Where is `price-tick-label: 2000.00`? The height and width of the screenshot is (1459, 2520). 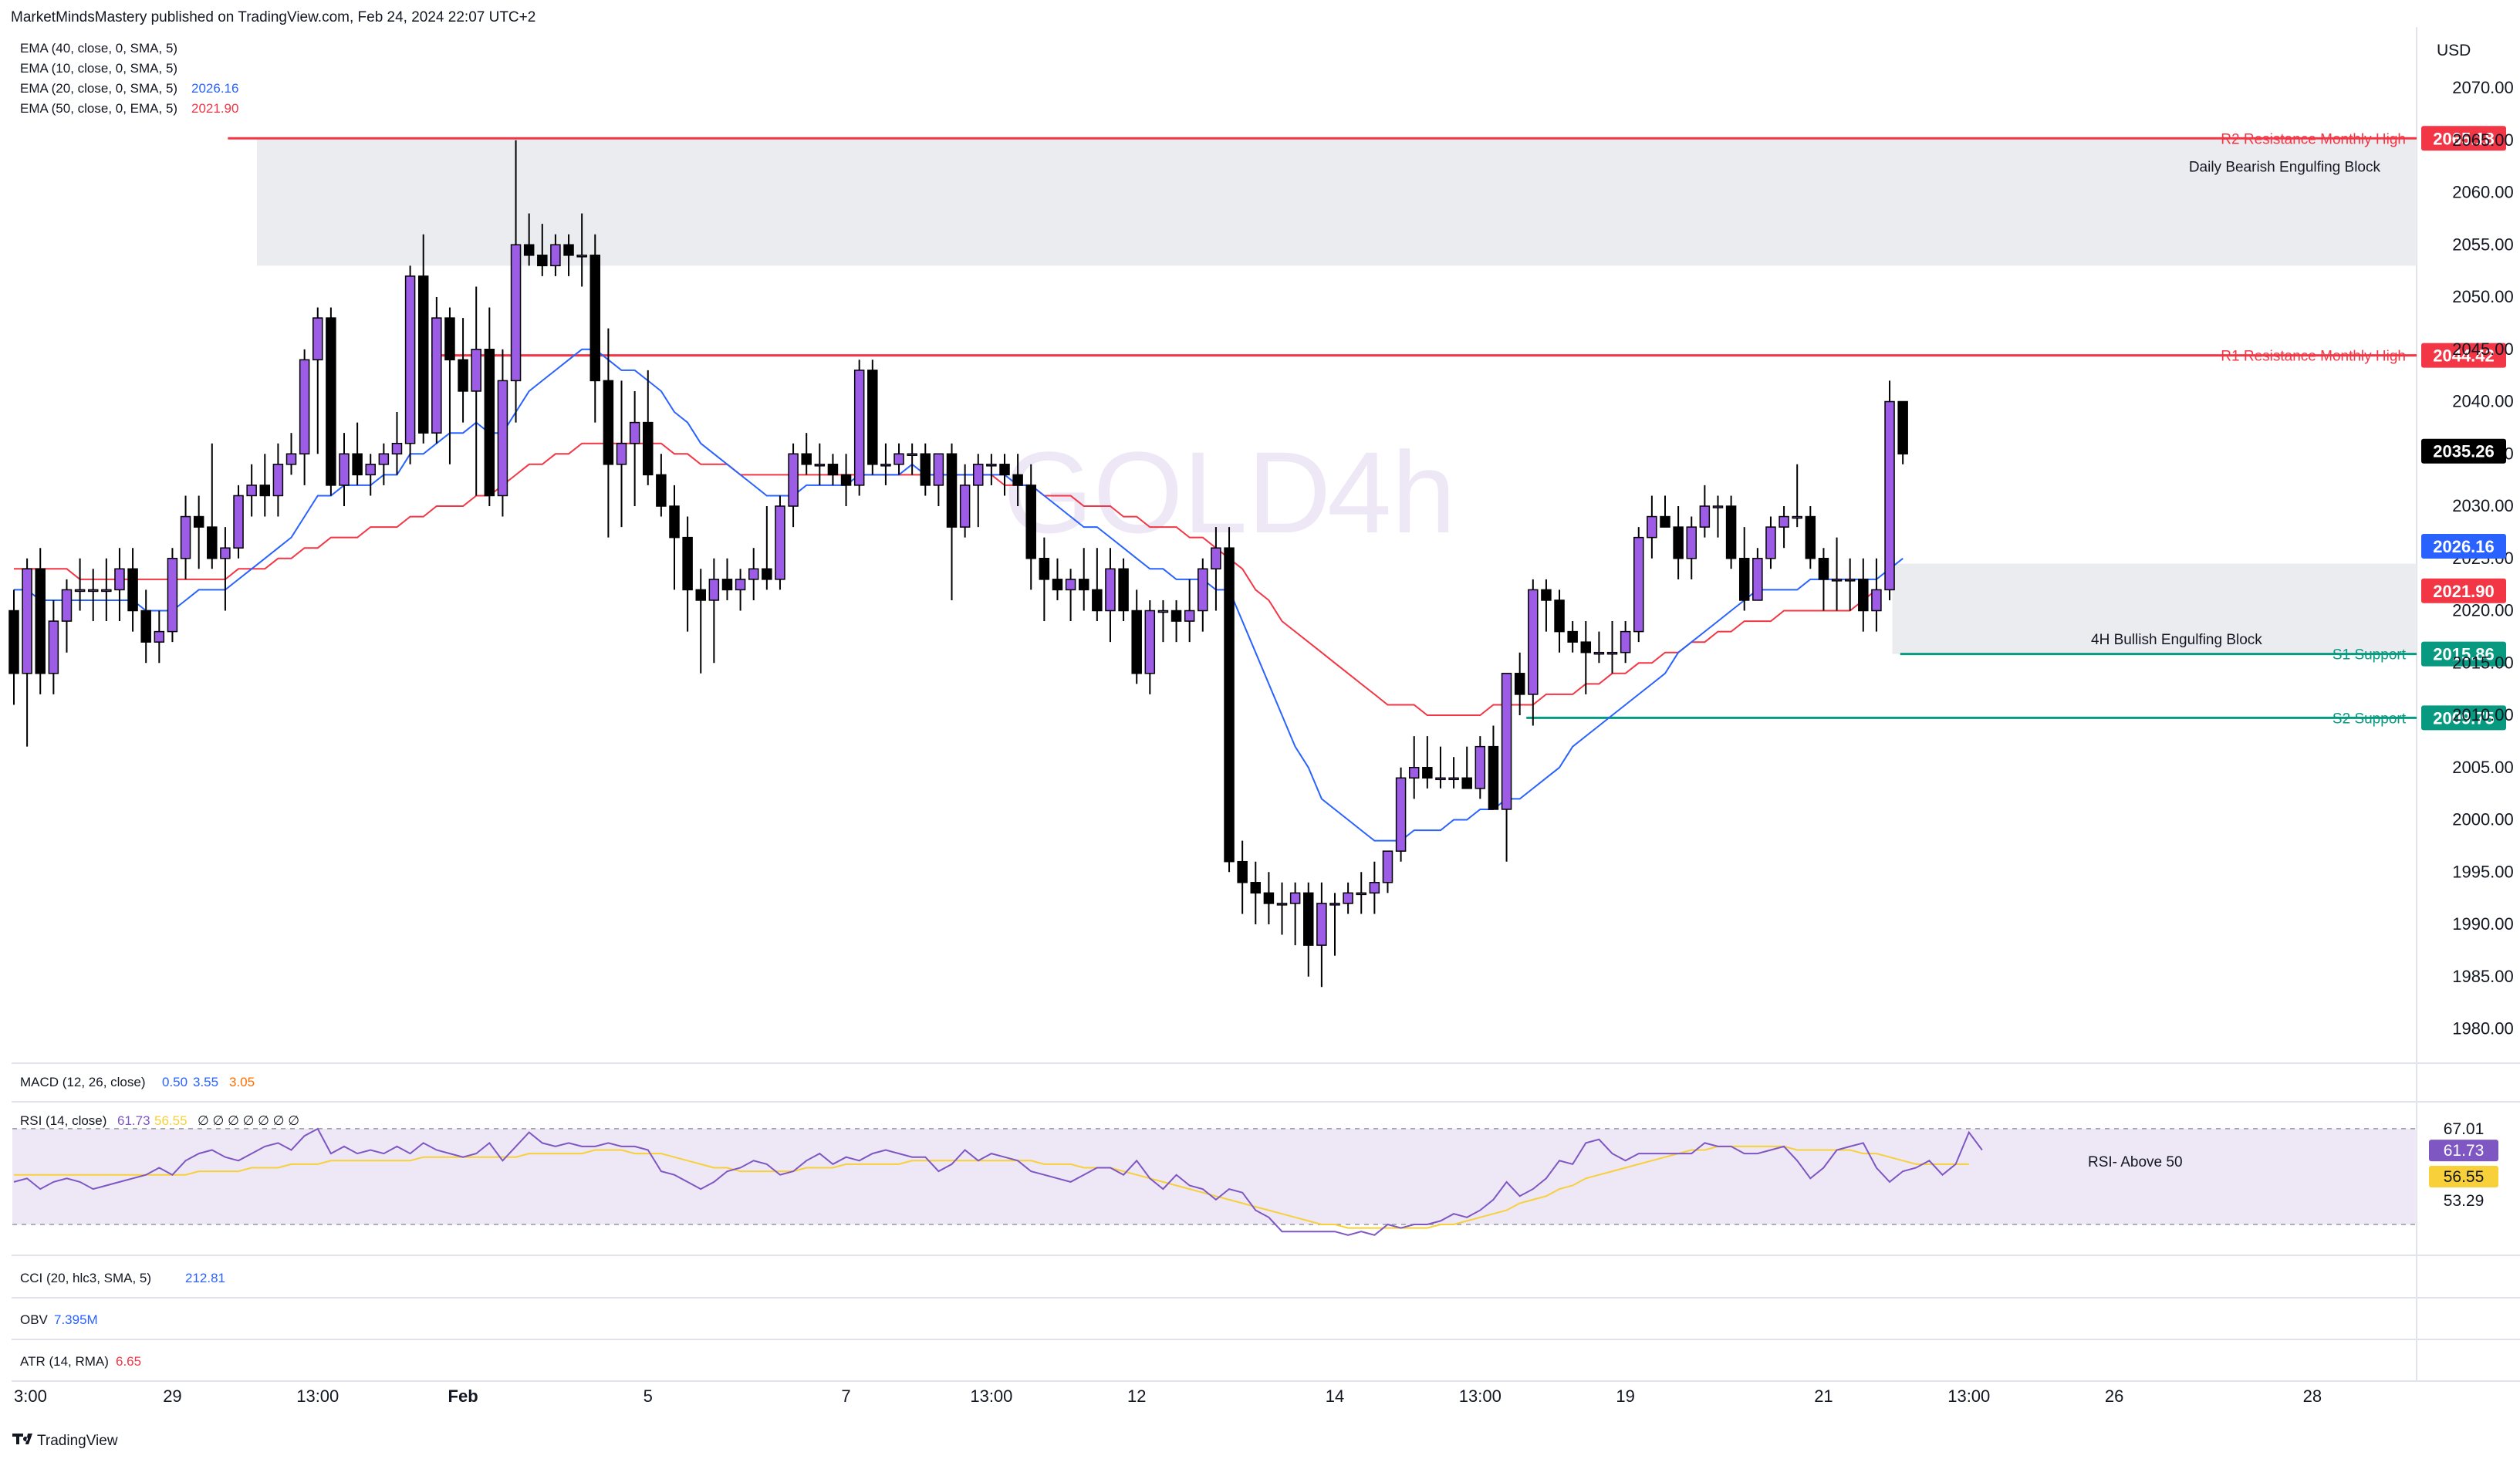 price-tick-label: 2000.00 is located at coordinates (2483, 819).